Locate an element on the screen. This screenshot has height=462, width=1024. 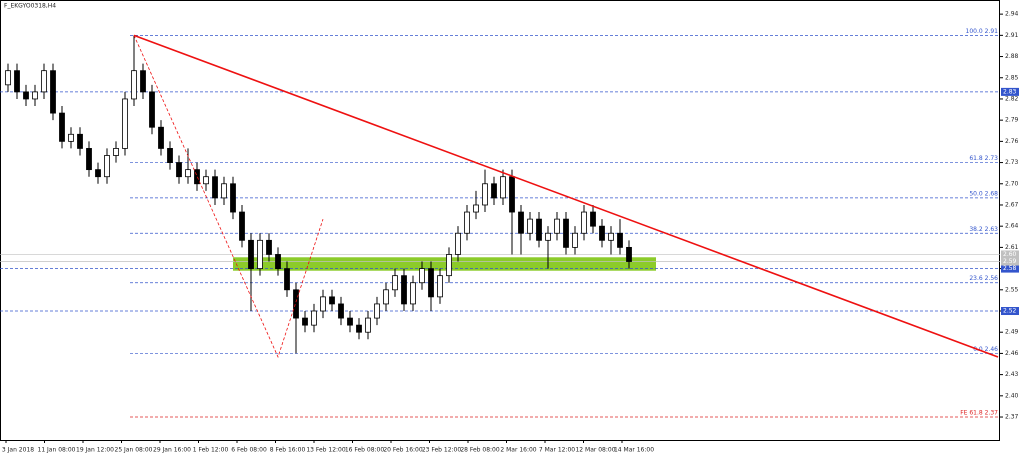
y-tick-label: 2.73 is located at coordinates (1012, 162).